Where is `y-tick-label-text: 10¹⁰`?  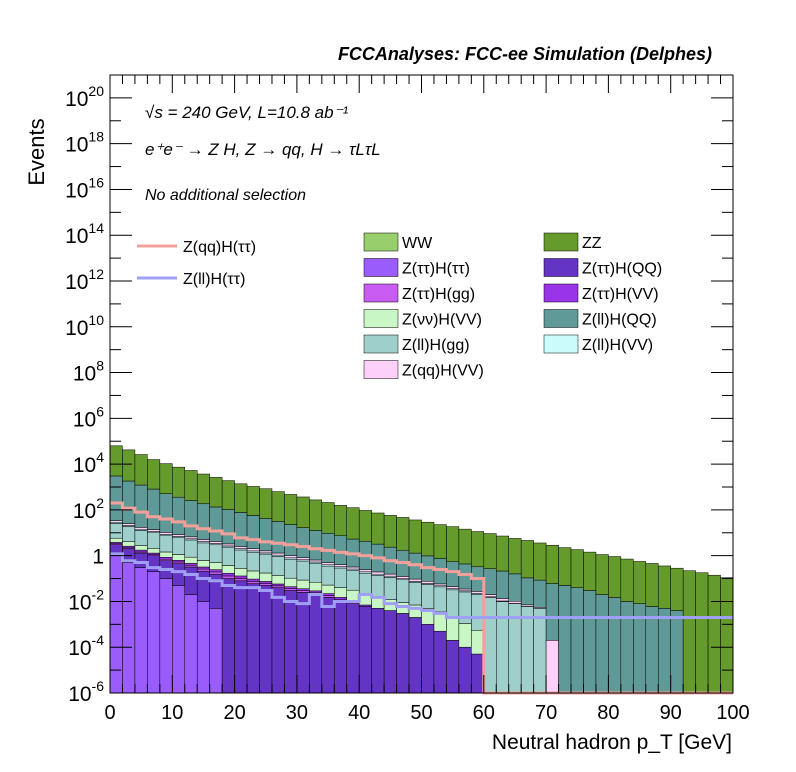
y-tick-label-text: 10¹⁰ is located at coordinates (84, 326).